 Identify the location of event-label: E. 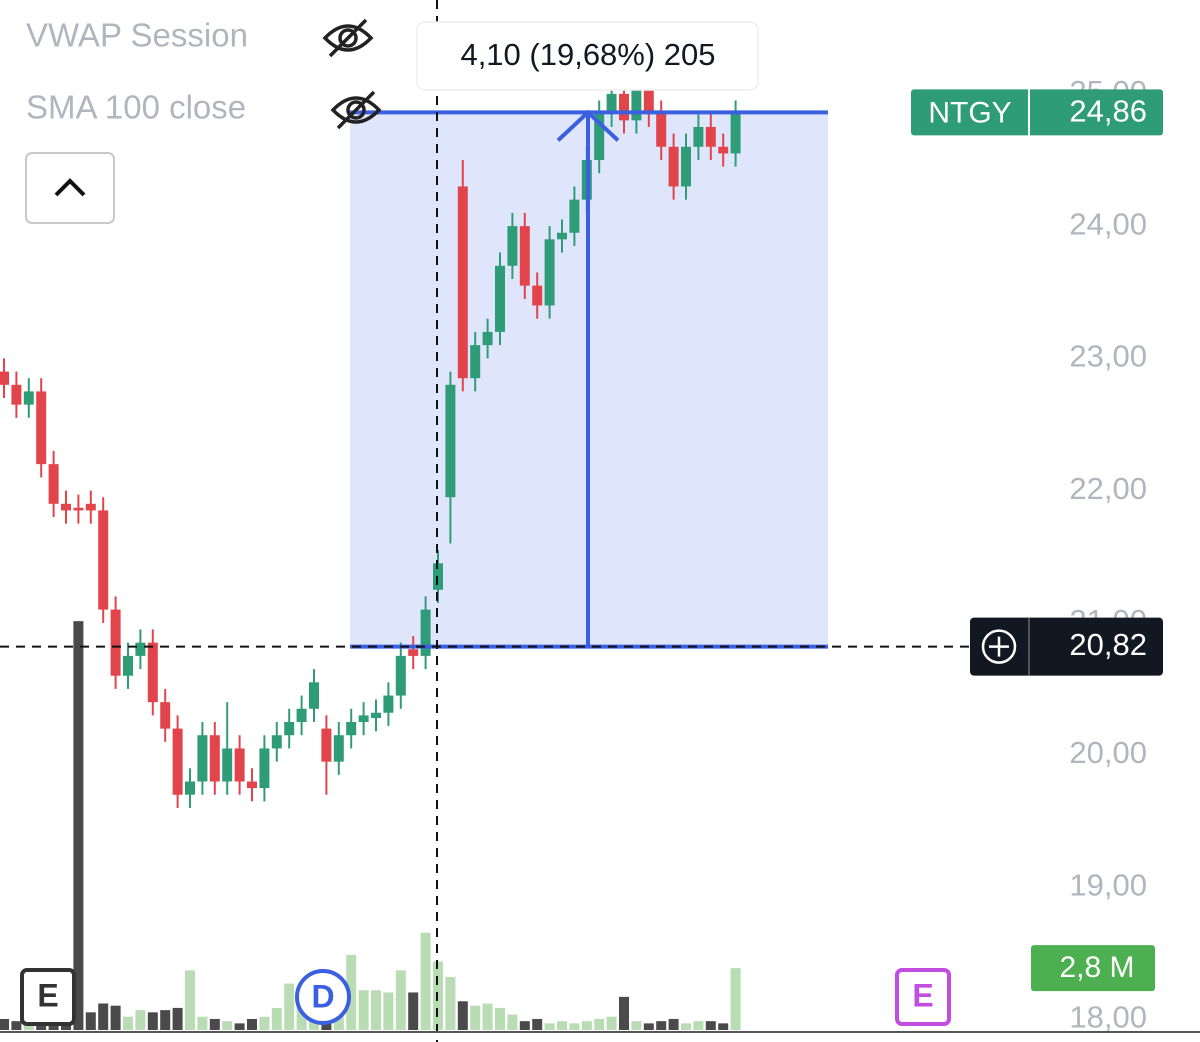
(47, 995).